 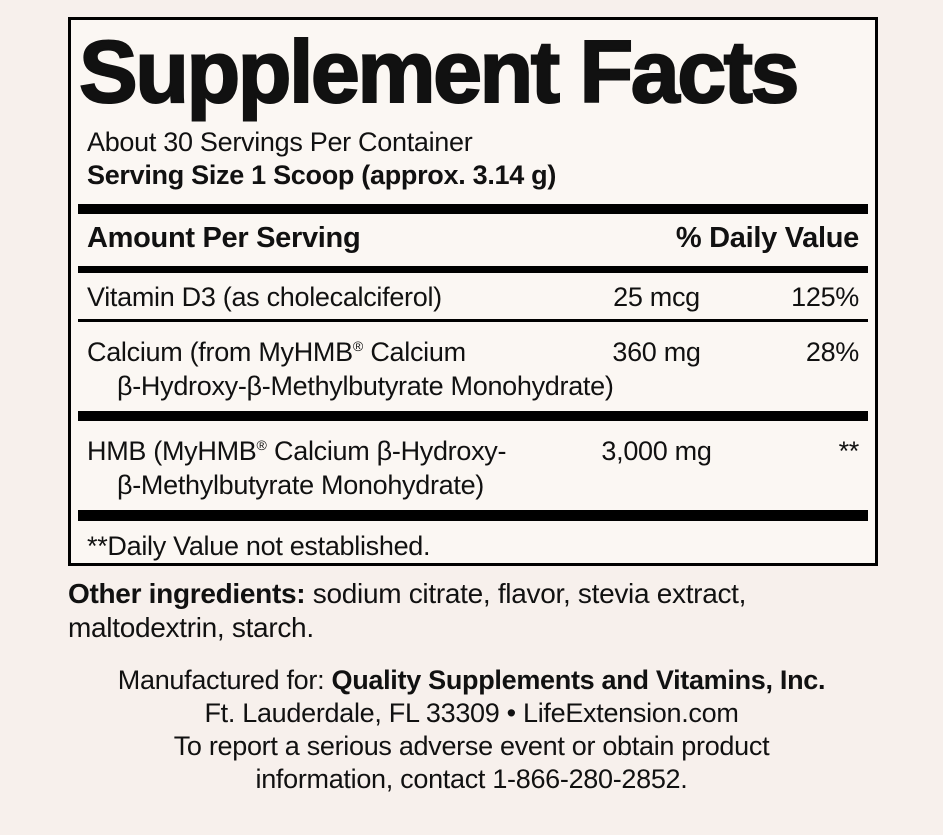 What do you see at coordinates (276, 351) in the screenshot?
I see `nutrient-name: Calcium (from MyHMB® Calcium` at bounding box center [276, 351].